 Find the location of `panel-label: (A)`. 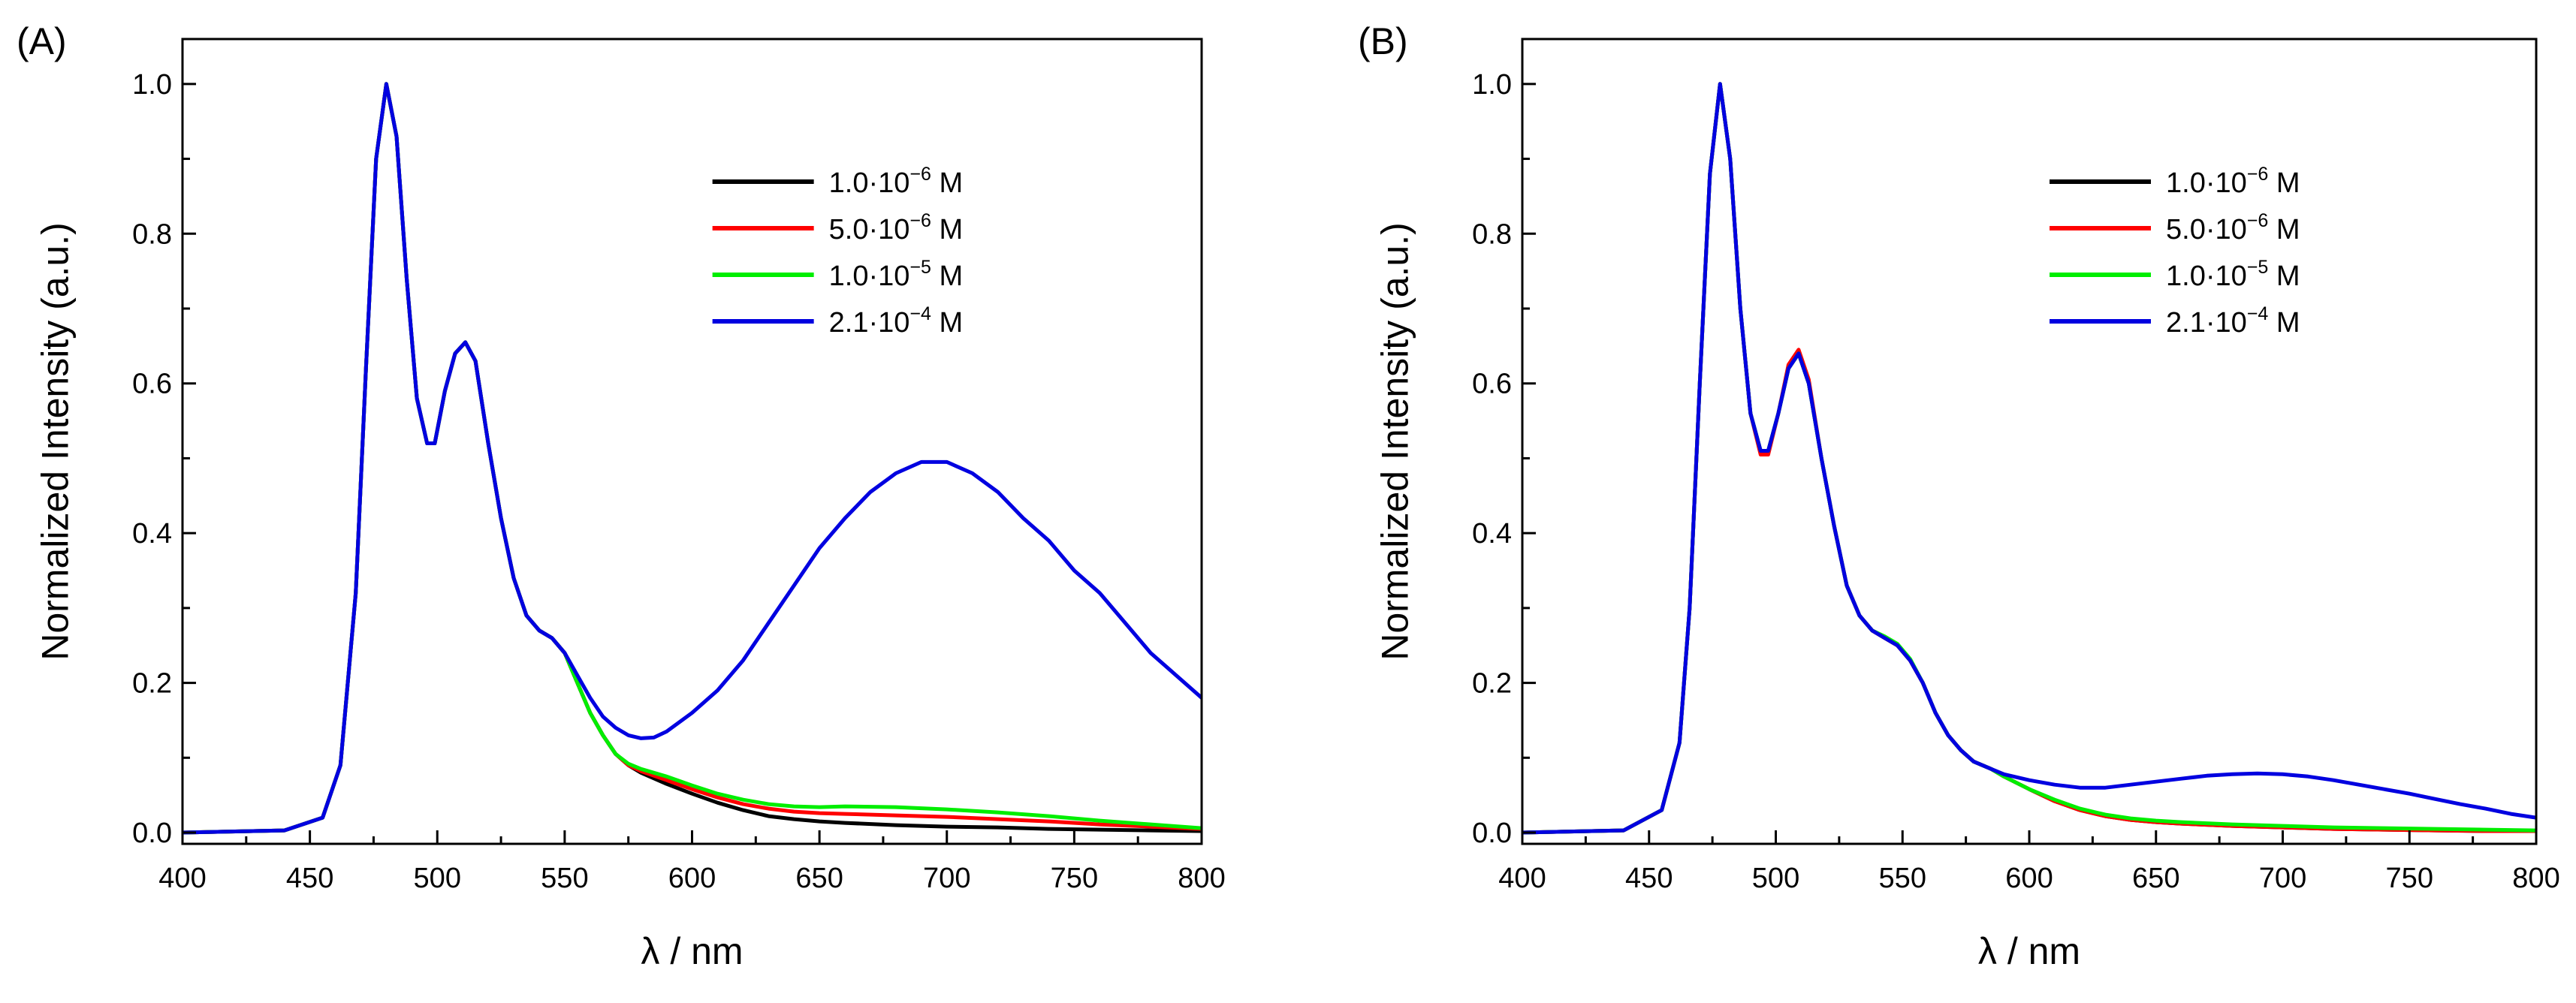

panel-label: (A) is located at coordinates (42, 41).